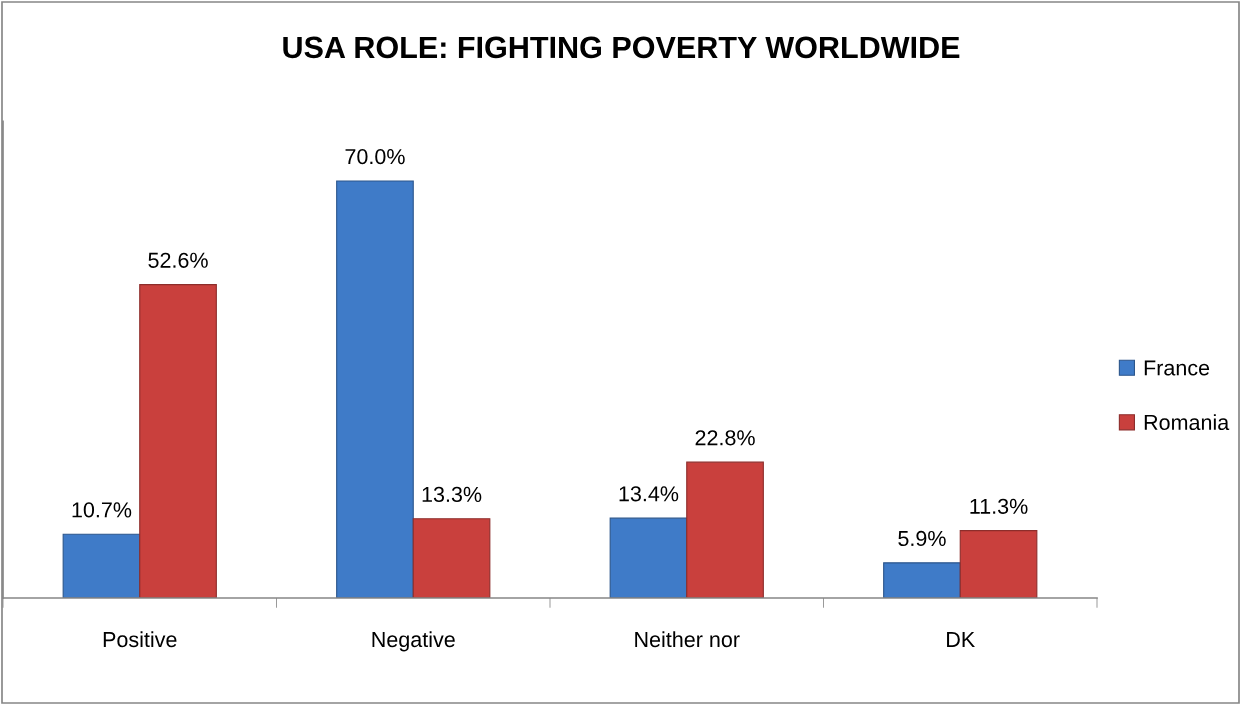 This screenshot has width=1242, height=704. What do you see at coordinates (649, 494) in the screenshot?
I see `data-label: 13.4%` at bounding box center [649, 494].